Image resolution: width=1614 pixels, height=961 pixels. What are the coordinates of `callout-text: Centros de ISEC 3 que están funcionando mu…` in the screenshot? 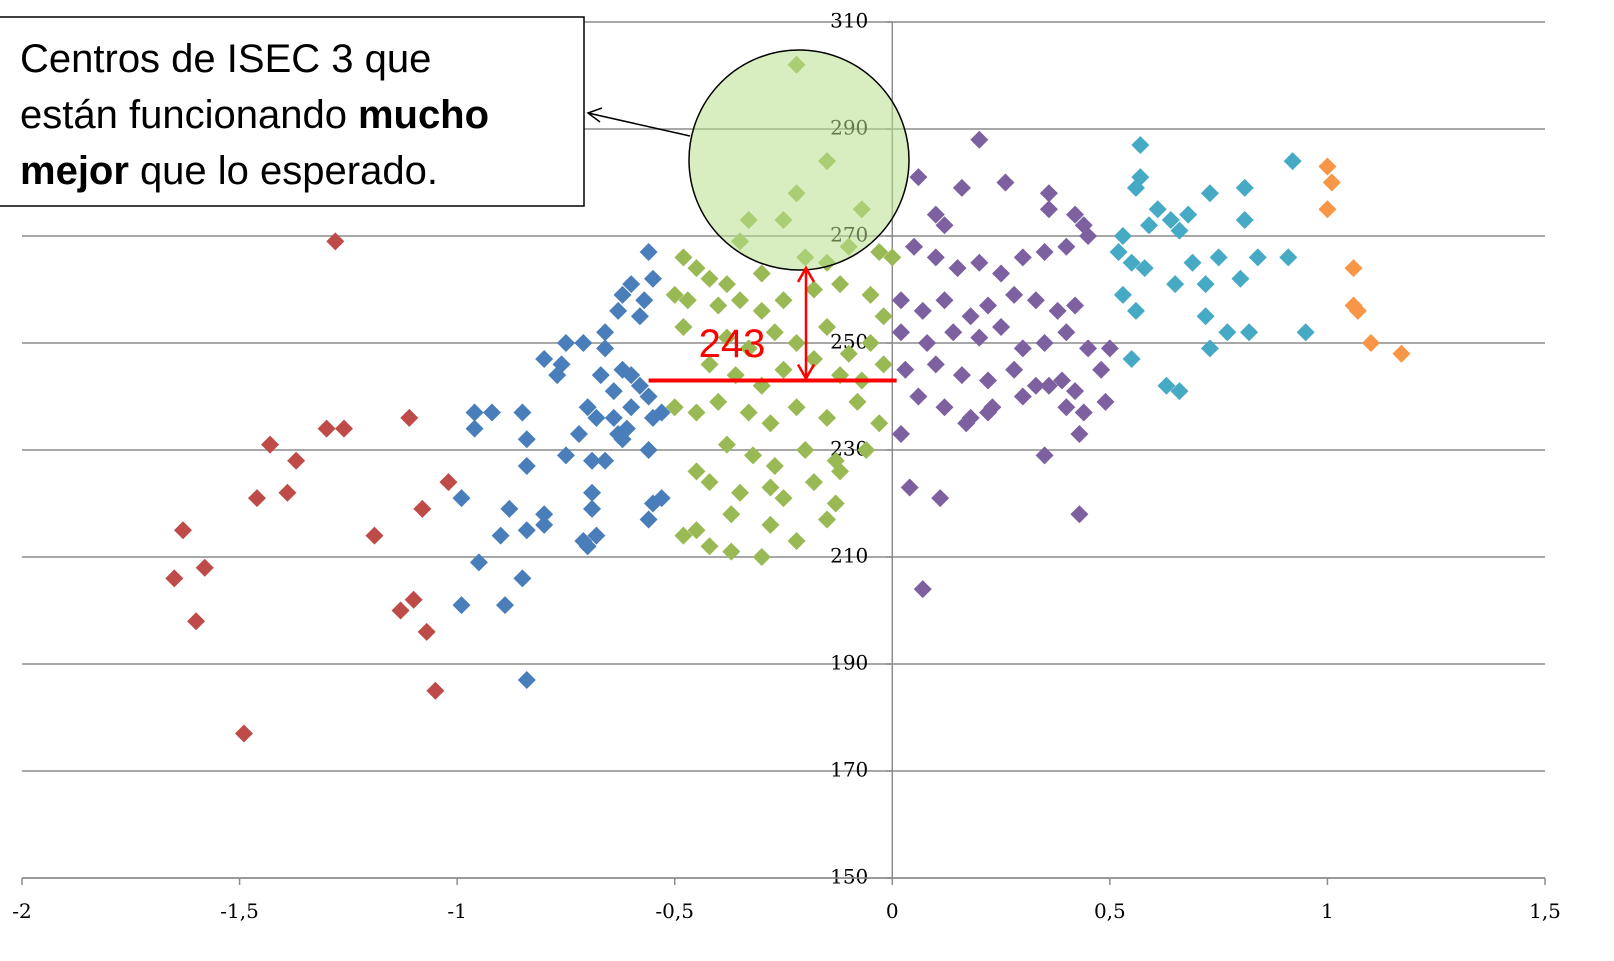 It's located at (254, 115).